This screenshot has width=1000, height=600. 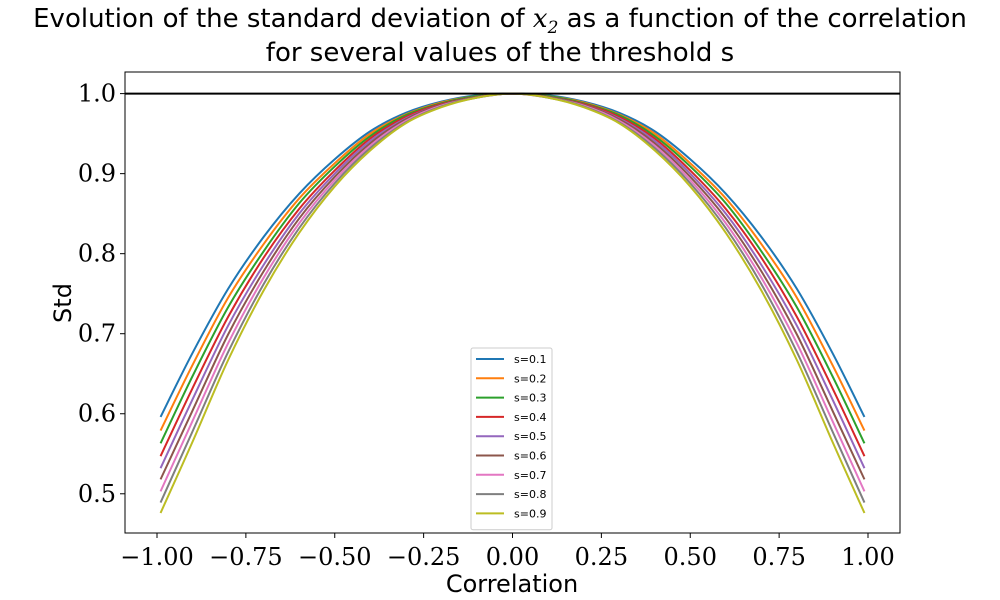 What do you see at coordinates (512, 557) in the screenshot?
I see `x-tick-label: 0.00` at bounding box center [512, 557].